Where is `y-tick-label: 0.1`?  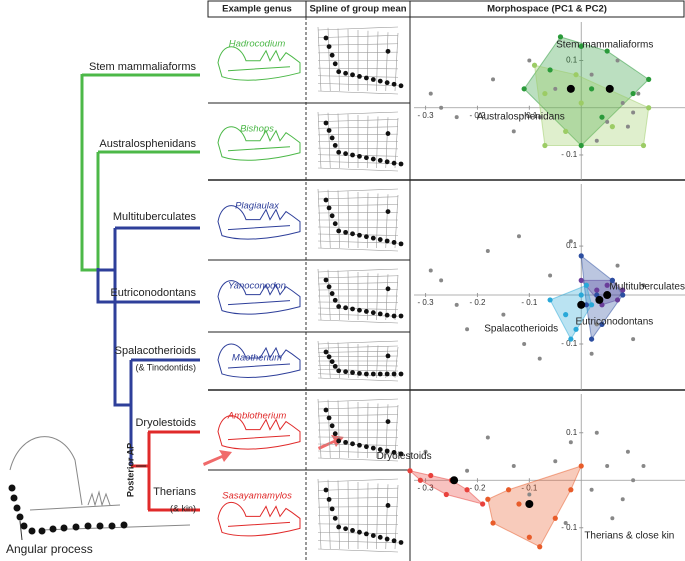 y-tick-label: 0.1 is located at coordinates (572, 60).